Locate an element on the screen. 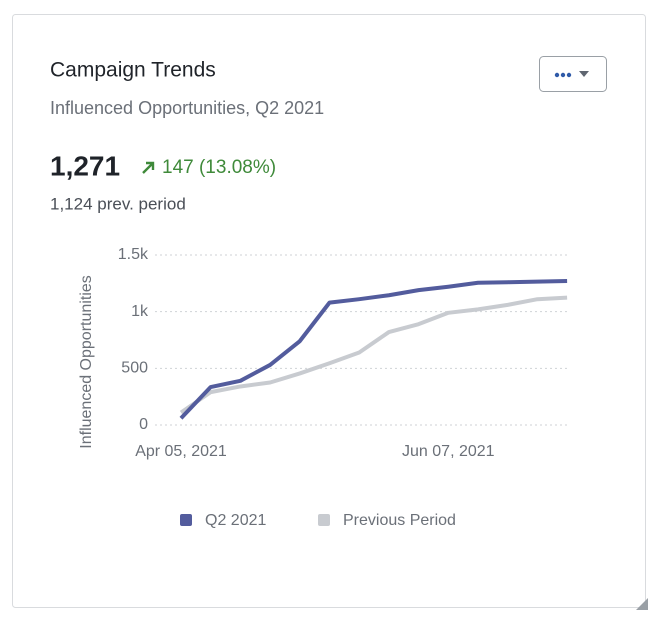  y-axis-title: Influenced Opportunities is located at coordinates (86, 361).